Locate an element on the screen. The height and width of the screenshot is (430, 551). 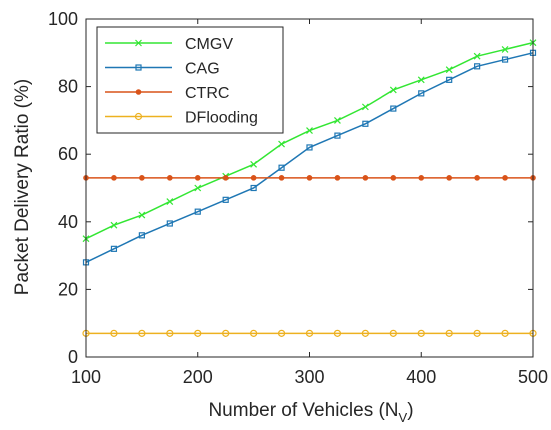
y-tick-label: 0 is located at coordinates (73, 357).